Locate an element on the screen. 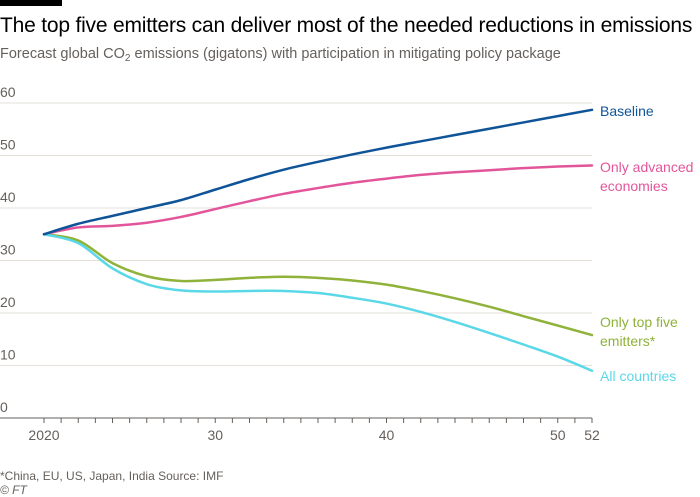 Image resolution: width=700 pixels, height=497 pixels. x-tick-label-40: 40 is located at coordinates (387, 435).